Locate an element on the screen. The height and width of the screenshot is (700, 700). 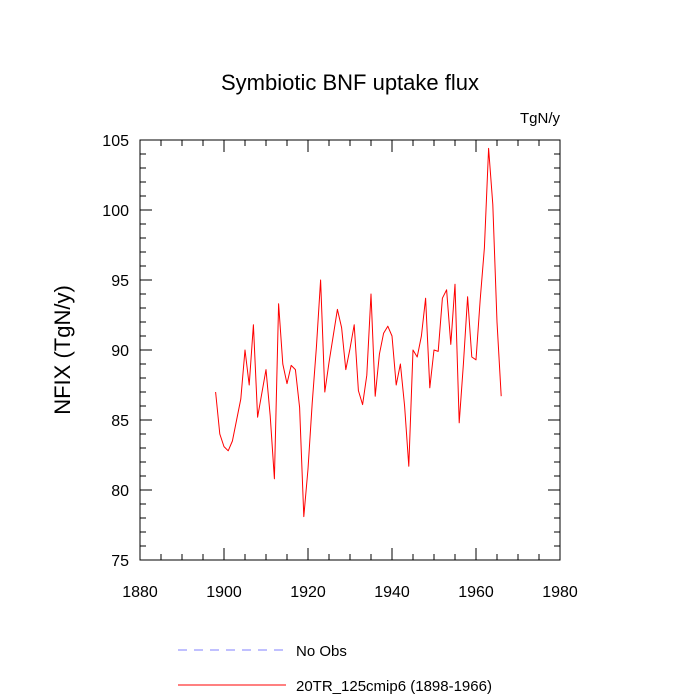
y-tick-label: 80 is located at coordinates (120, 491).